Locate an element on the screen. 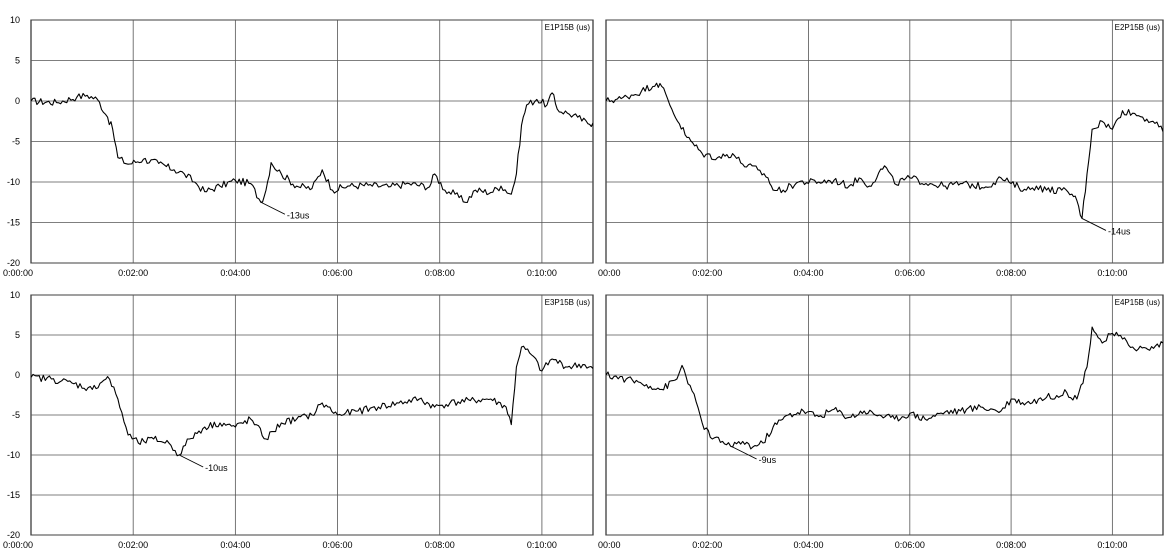 This screenshot has width=1165, height=557. annotation-label: -10us is located at coordinates (216, 468).